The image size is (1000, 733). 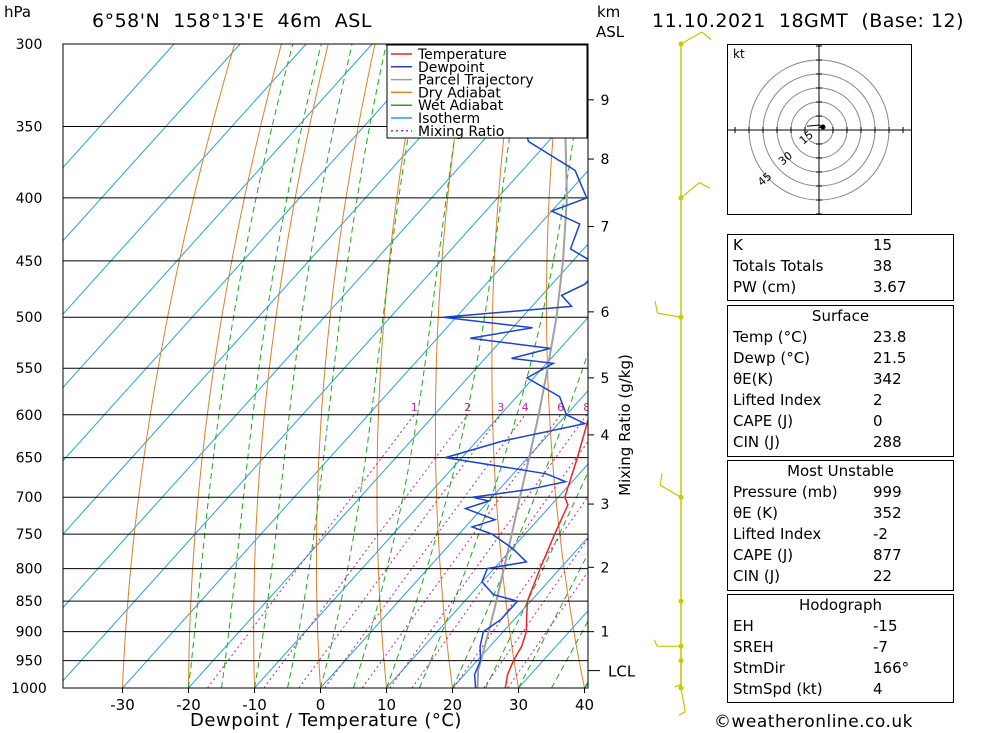 I want to click on most-unstable-row-value: 877, so click(x=887, y=555).